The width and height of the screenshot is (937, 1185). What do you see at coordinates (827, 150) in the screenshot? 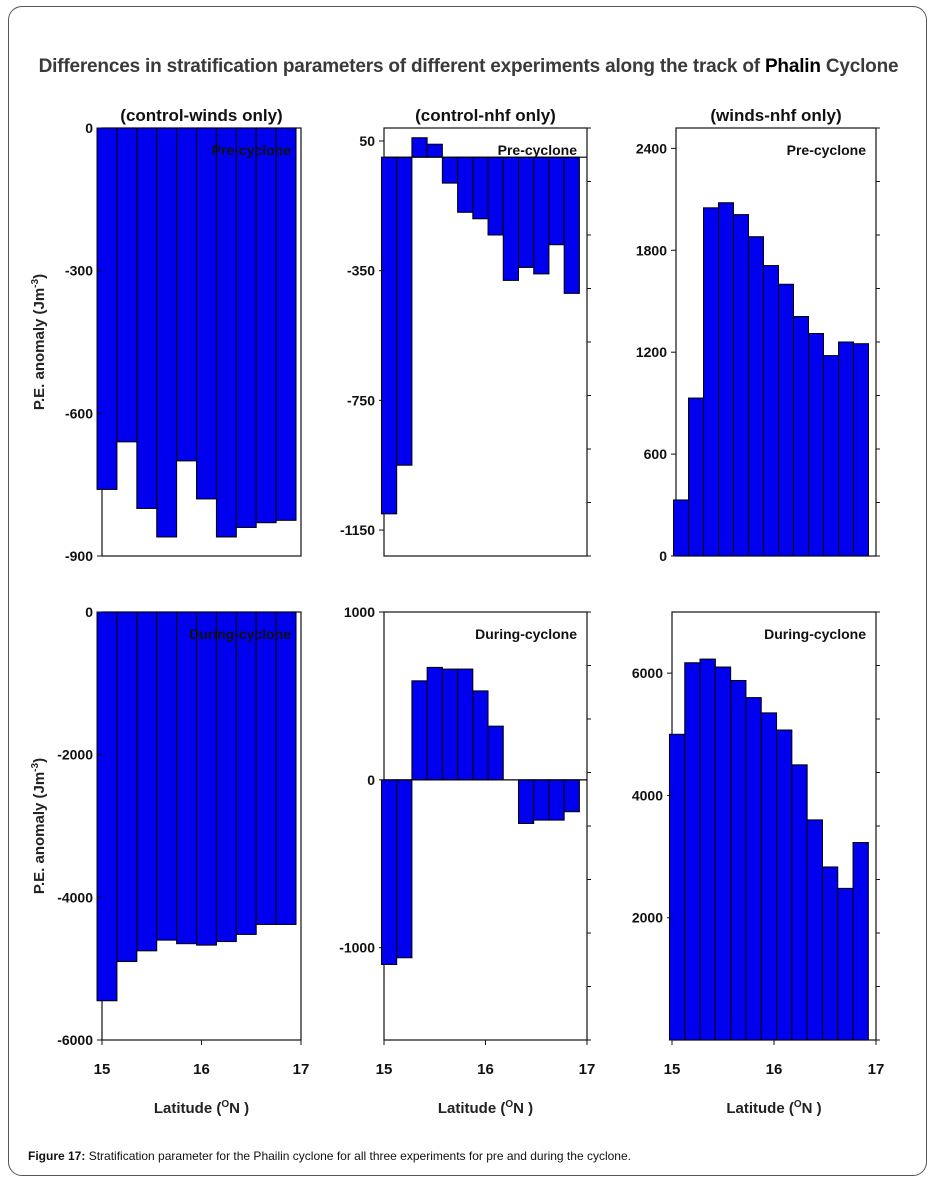
I see `chart-3-annotation: Pre-cyclone` at bounding box center [827, 150].